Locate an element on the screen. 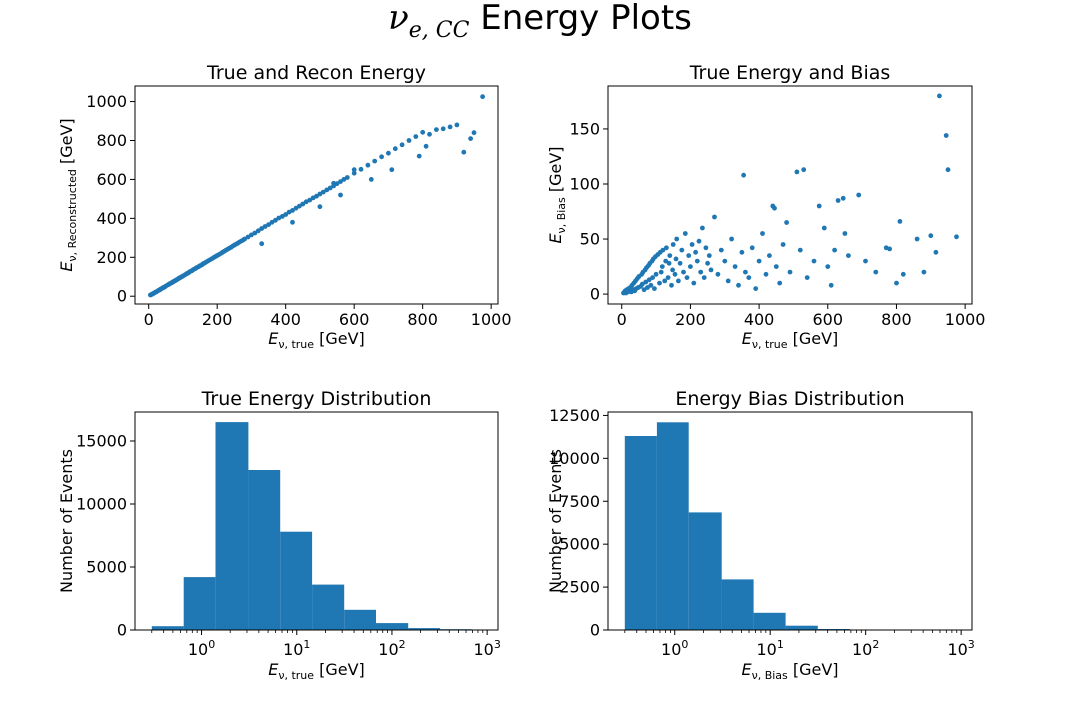  y-tick-label: 50 is located at coordinates (590, 239).